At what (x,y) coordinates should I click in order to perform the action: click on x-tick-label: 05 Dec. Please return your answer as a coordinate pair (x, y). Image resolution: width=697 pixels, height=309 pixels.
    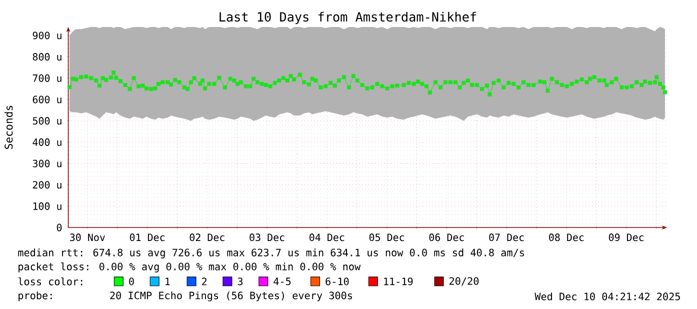
    Looking at the image, I should click on (386, 237).